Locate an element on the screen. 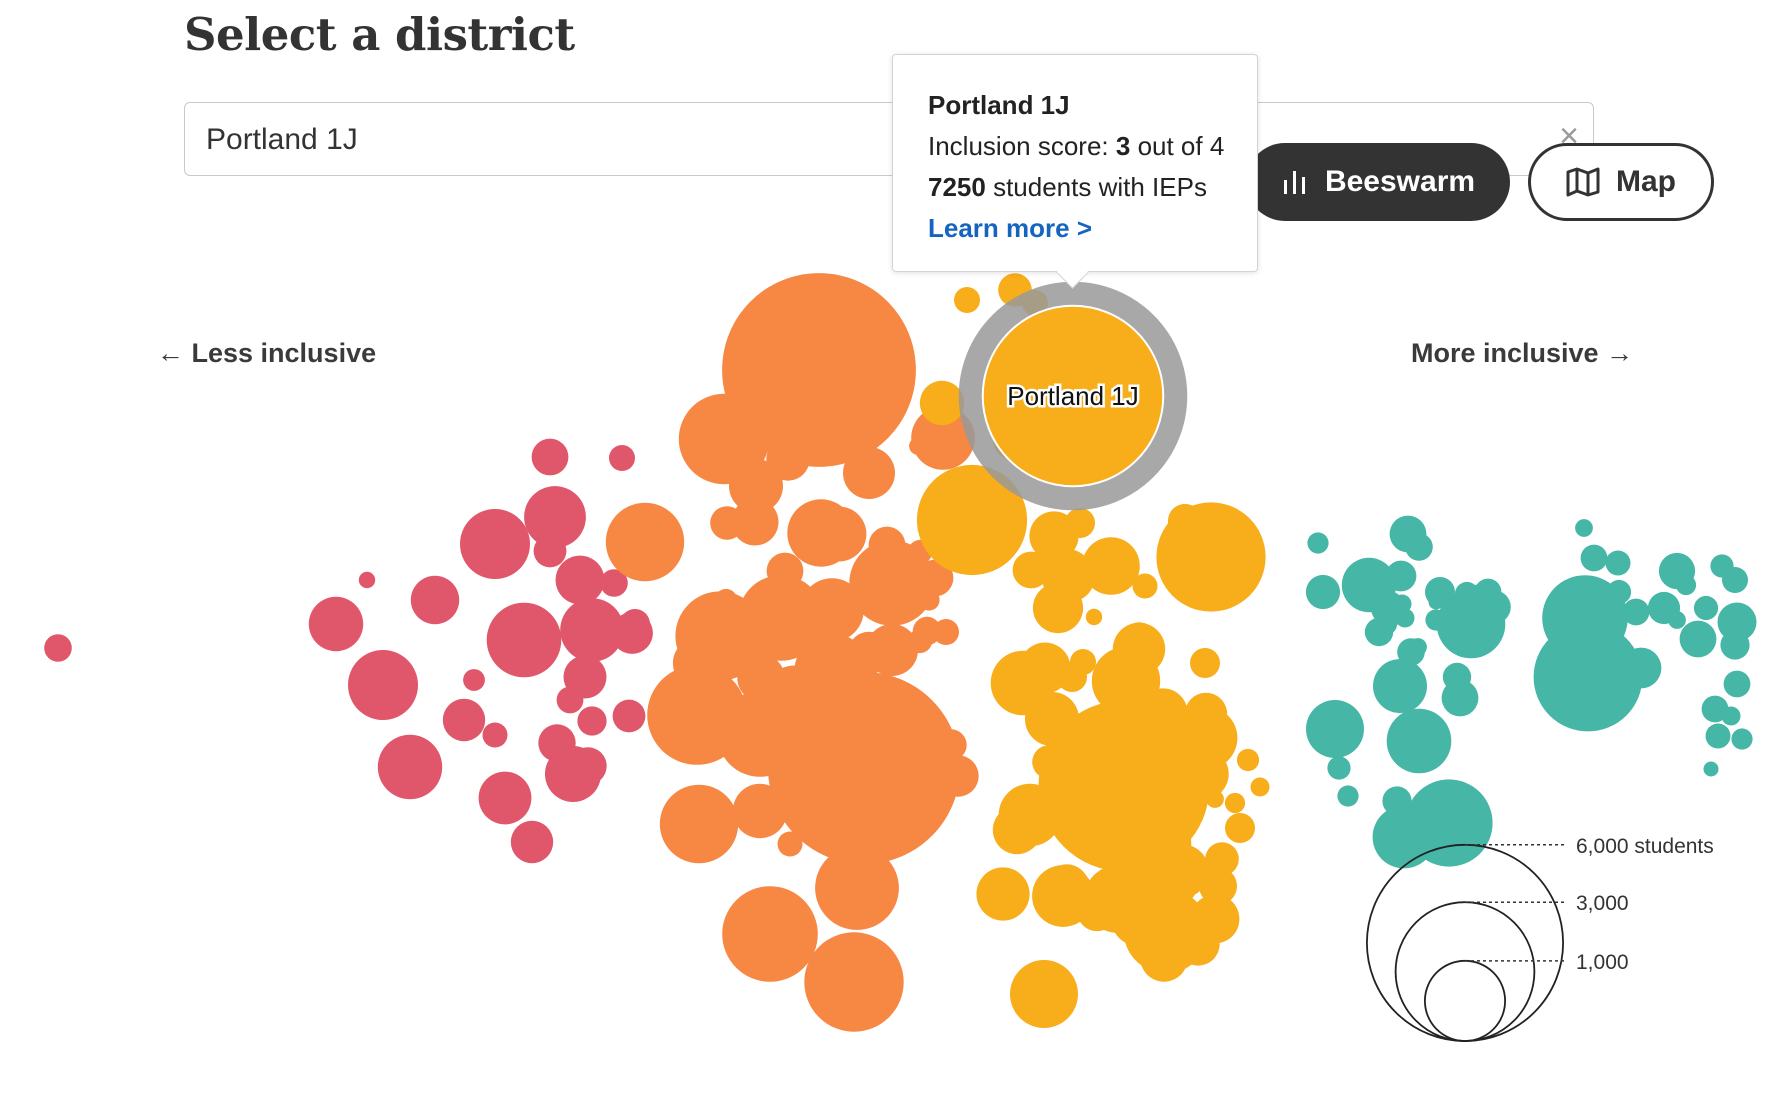  map-toggle-button: Map is located at coordinates (1621, 182).